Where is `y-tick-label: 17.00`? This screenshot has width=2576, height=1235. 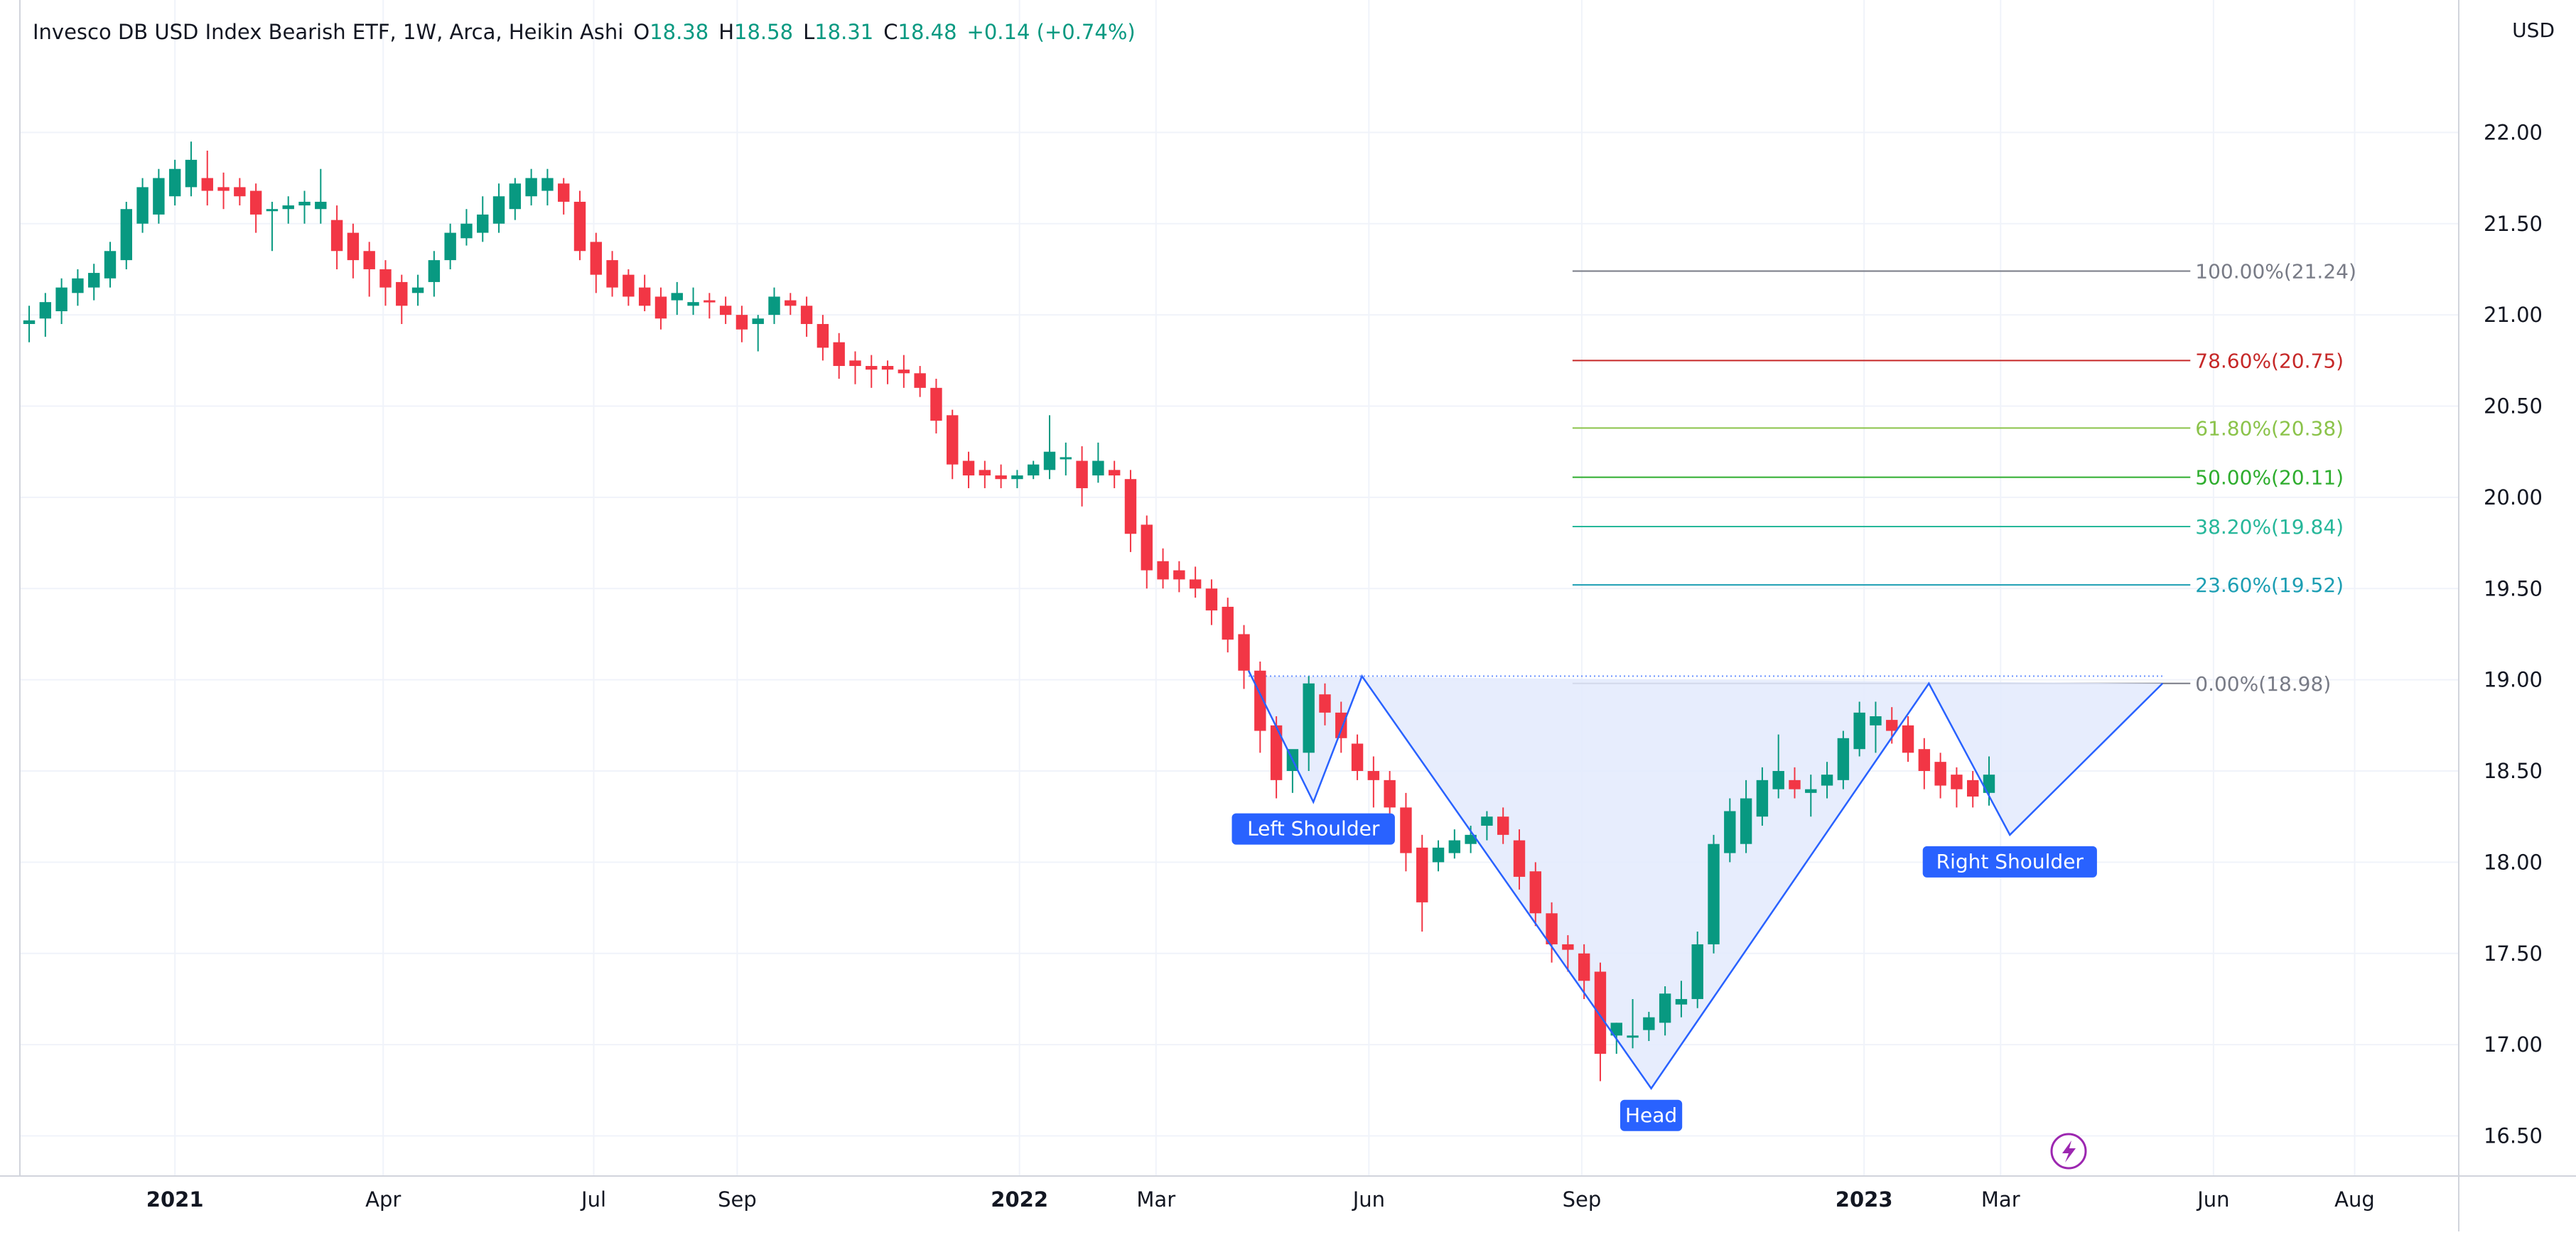
y-tick-label: 17.00 is located at coordinates (2514, 1044).